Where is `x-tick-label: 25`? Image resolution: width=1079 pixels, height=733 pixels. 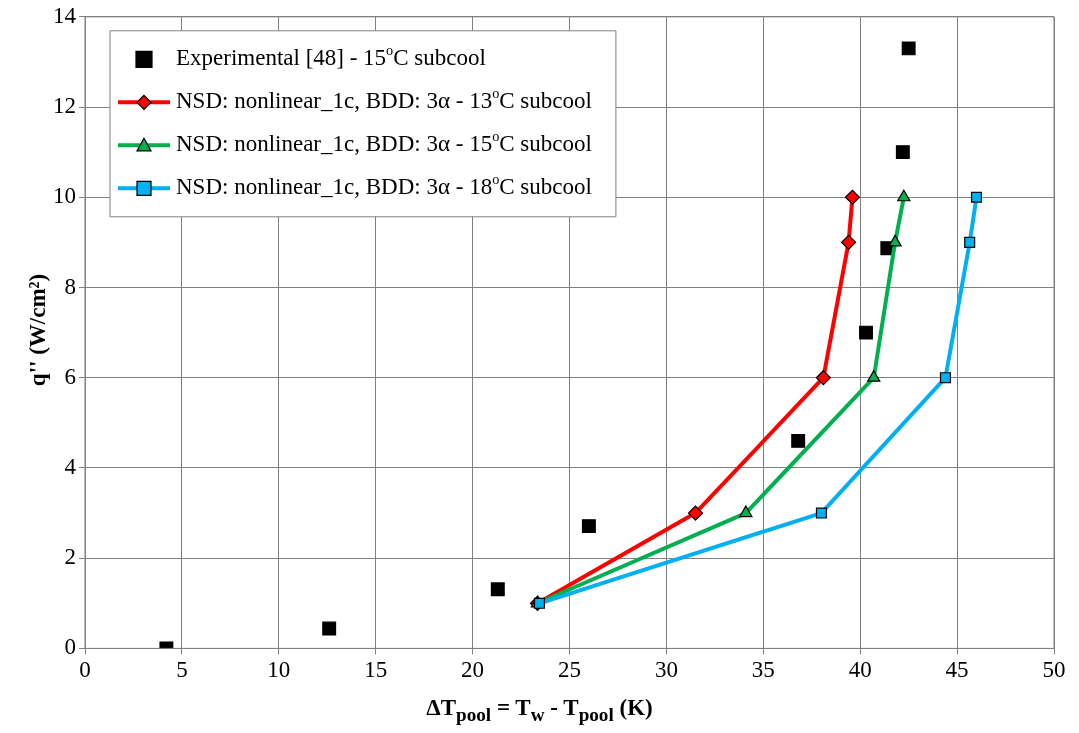 x-tick-label: 25 is located at coordinates (569, 670).